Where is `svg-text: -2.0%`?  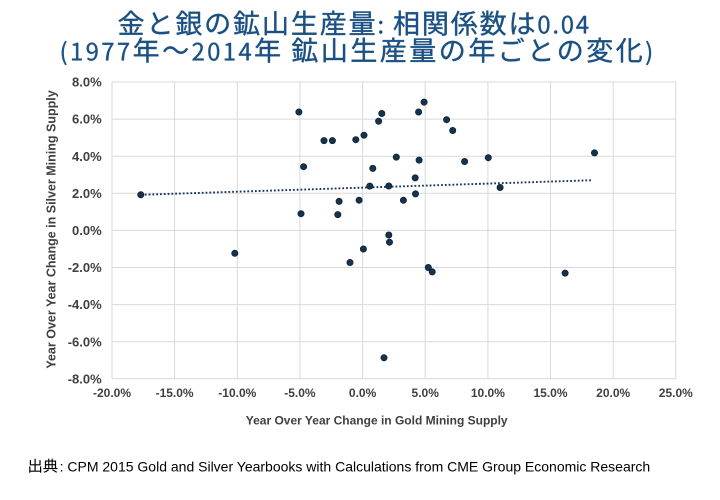 svg-text: -2.0% is located at coordinates (85, 267).